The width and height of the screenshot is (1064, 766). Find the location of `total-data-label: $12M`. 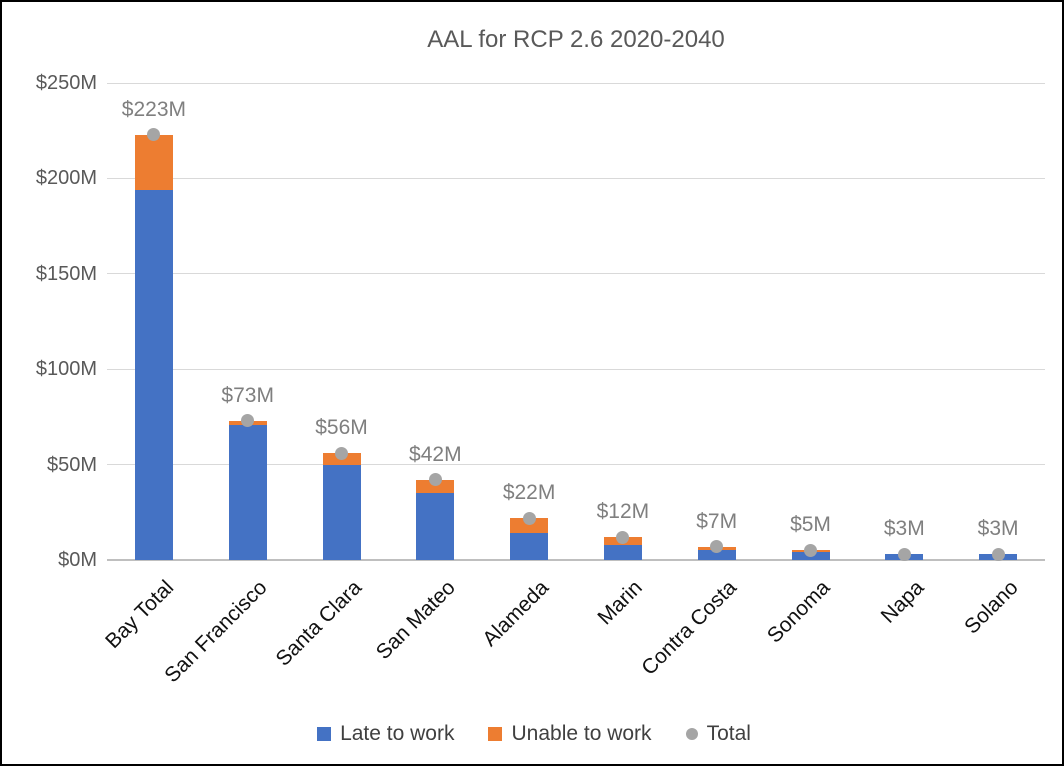

total-data-label: $12M is located at coordinates (623, 512).